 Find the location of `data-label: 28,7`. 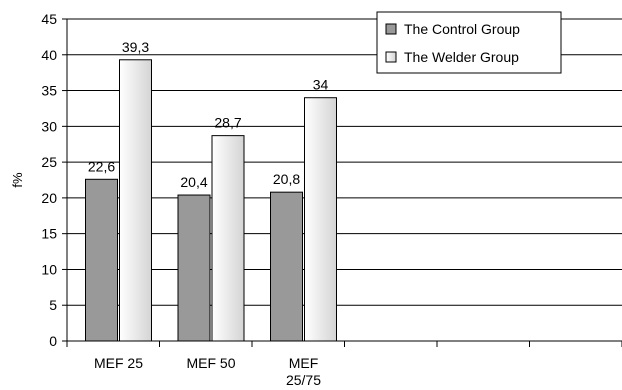

data-label: 28,7 is located at coordinates (227, 123).